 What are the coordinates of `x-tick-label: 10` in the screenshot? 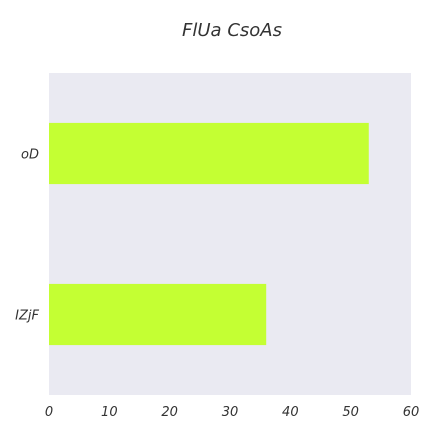 It's located at (109, 412).